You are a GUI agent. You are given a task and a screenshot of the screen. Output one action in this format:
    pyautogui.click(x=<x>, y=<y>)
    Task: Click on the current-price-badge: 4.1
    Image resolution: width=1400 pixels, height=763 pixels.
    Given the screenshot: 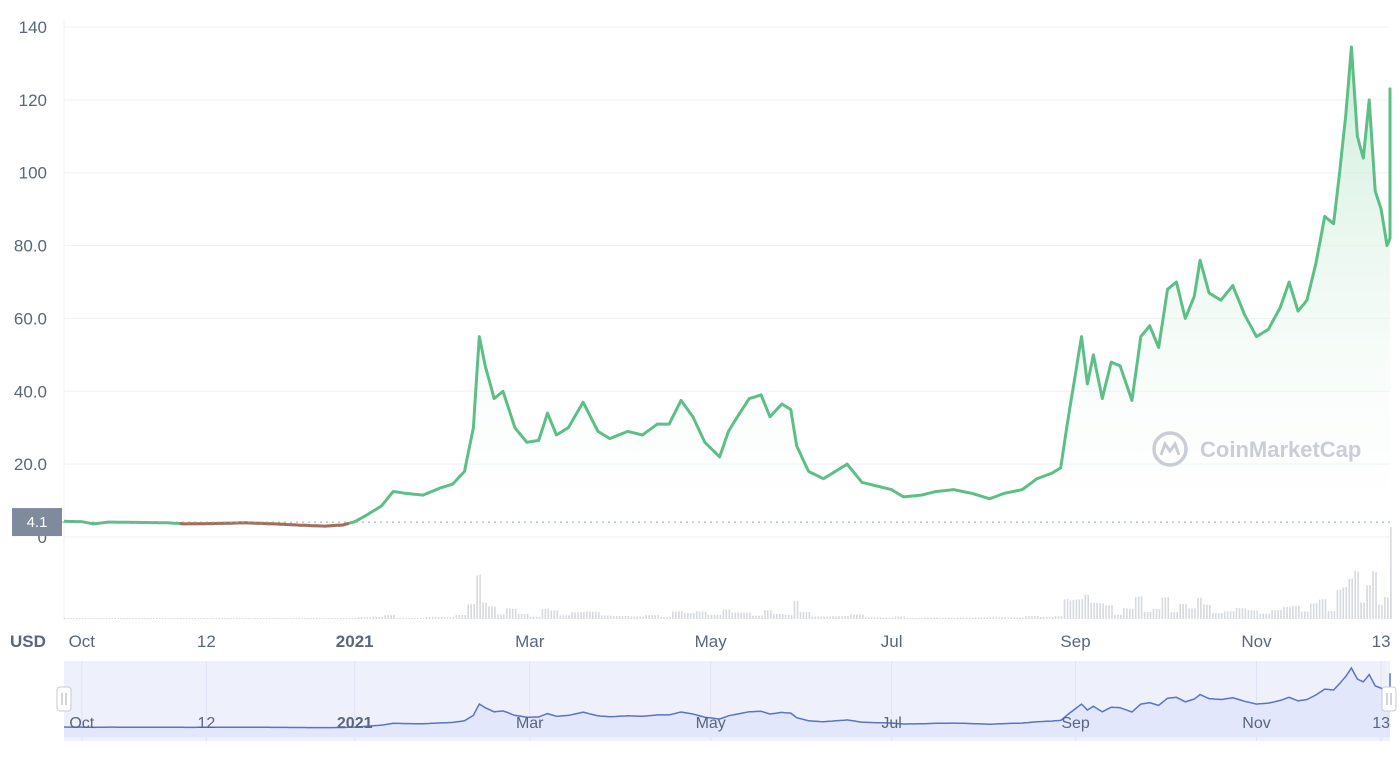 What is the action you would take?
    pyautogui.click(x=37, y=522)
    